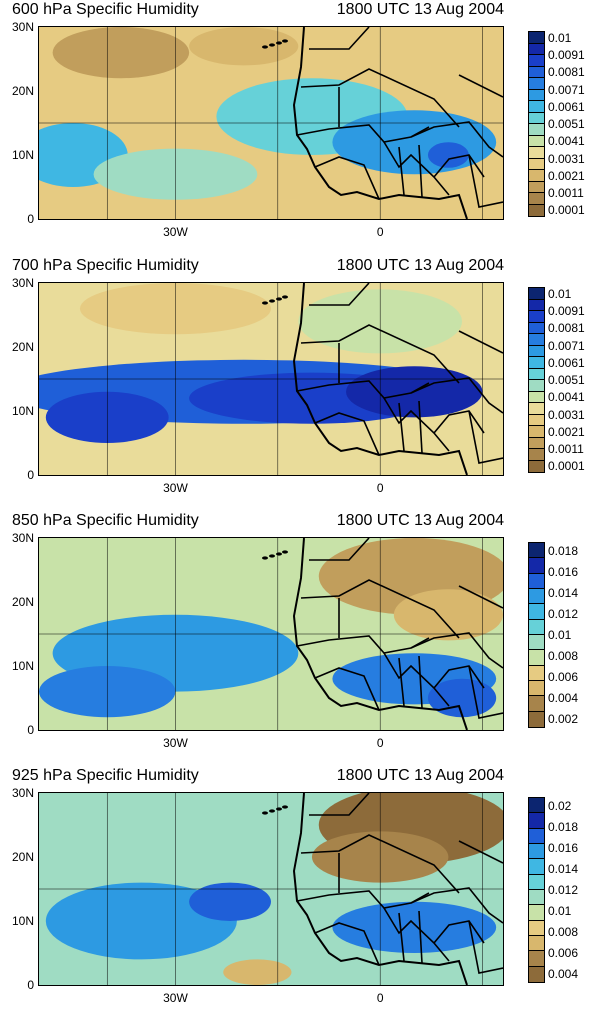 The width and height of the screenshot is (600, 1021). Describe the element at coordinates (566, 175) in the screenshot. I see `colorbar-label: 0.0021` at that location.